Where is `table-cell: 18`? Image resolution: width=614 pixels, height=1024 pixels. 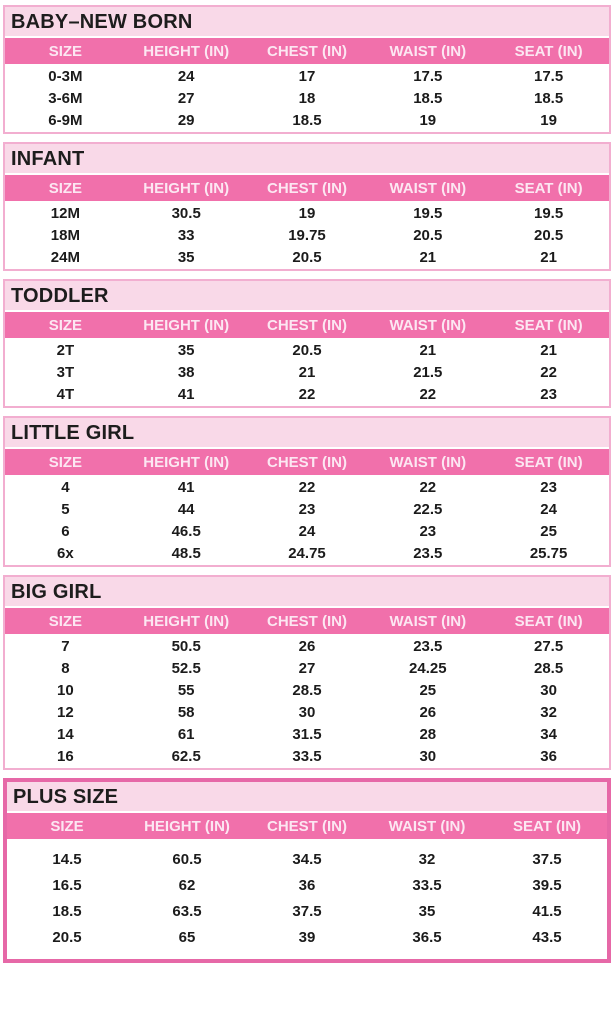 table-cell: 18 is located at coordinates (307, 99).